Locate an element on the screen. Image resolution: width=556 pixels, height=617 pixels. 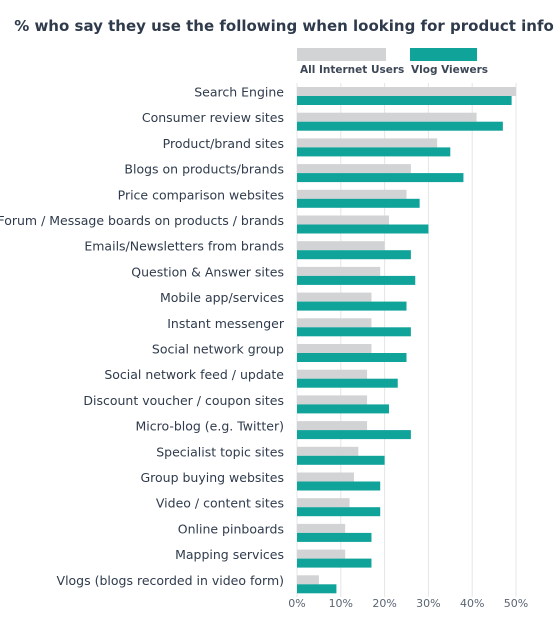
category-label-2: Product/brand sites is located at coordinates (223, 143).